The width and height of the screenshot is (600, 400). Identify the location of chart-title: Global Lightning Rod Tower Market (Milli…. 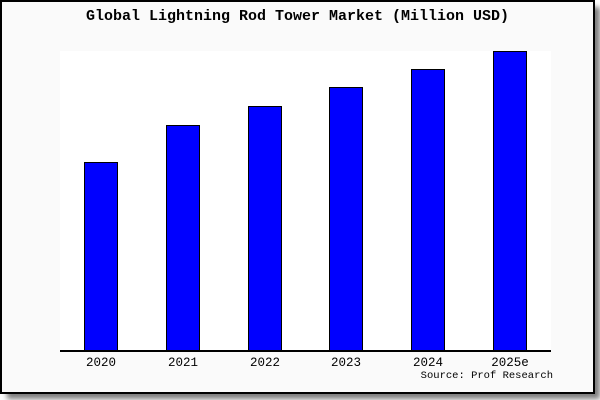
(297, 16).